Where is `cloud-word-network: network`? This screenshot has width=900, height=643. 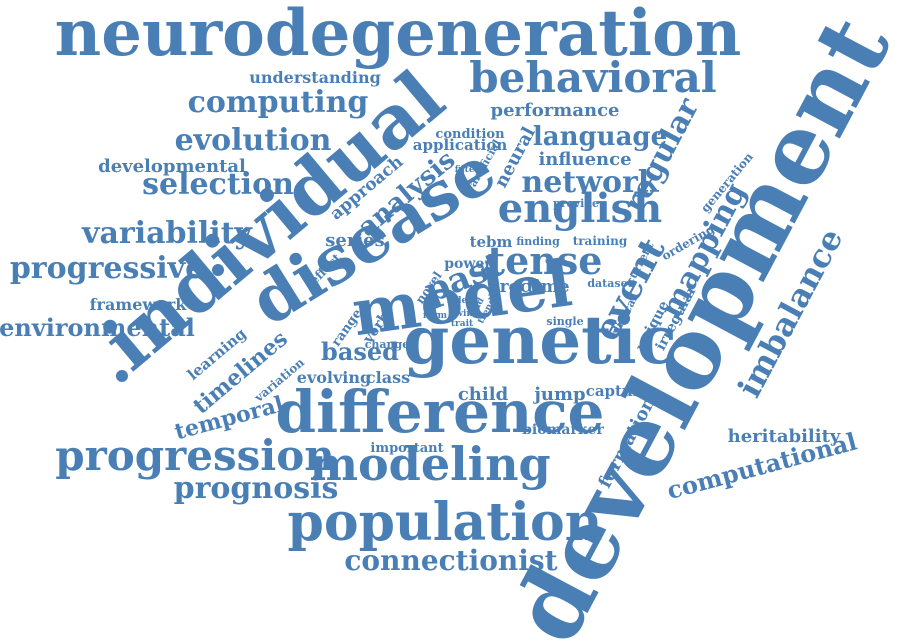
cloud-word-network: network is located at coordinates (590, 182).